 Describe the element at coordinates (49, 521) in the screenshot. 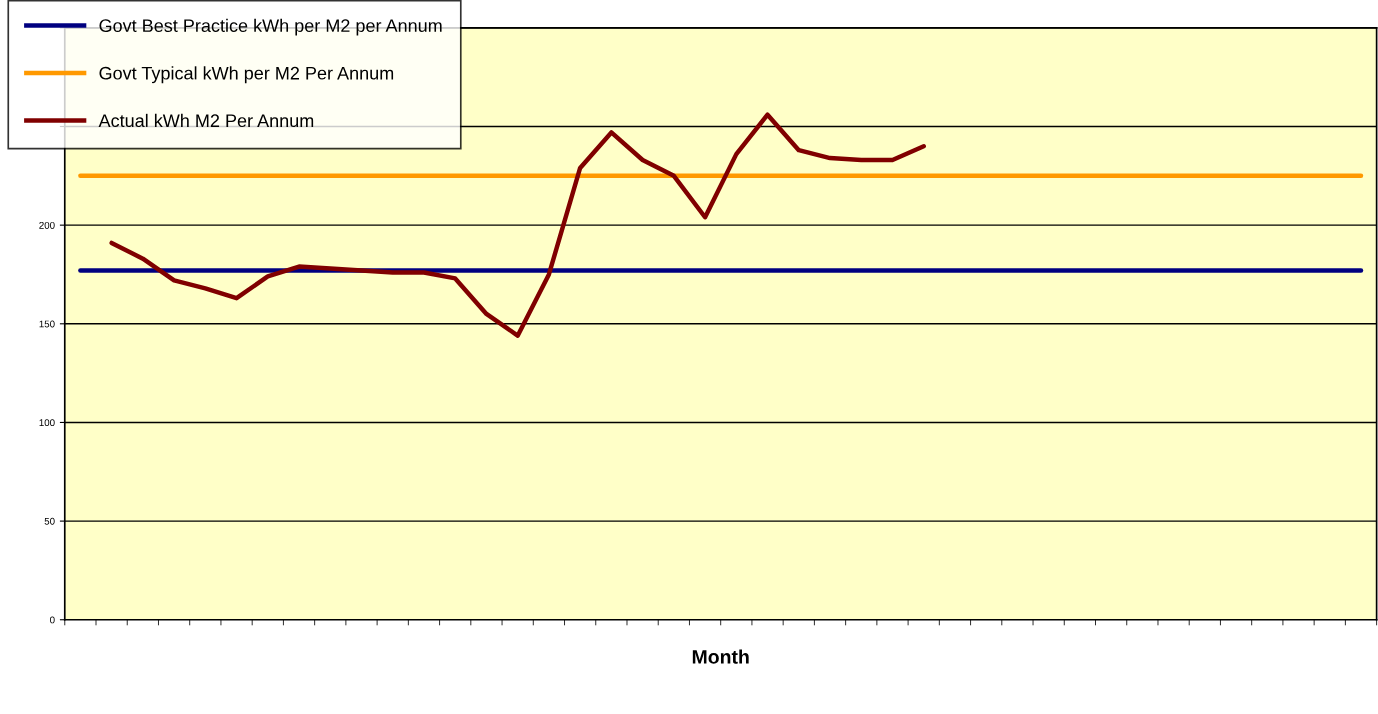

I see `y-tick-label: 50` at that location.